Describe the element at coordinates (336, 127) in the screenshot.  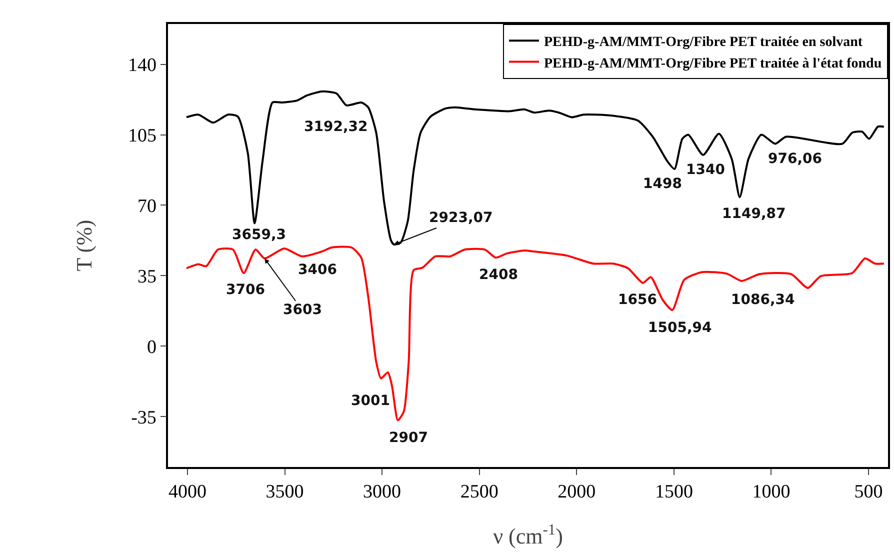
I see `annotation: 3192,32` at that location.